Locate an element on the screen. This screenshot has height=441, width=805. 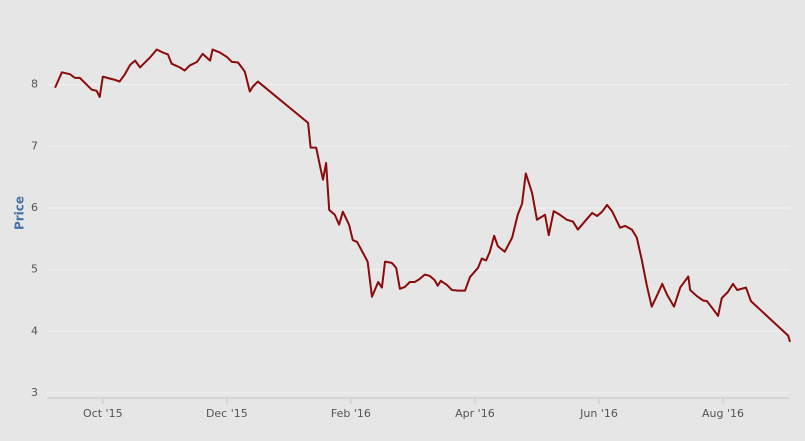
x-tick-label: Dec '15 is located at coordinates (227, 413).